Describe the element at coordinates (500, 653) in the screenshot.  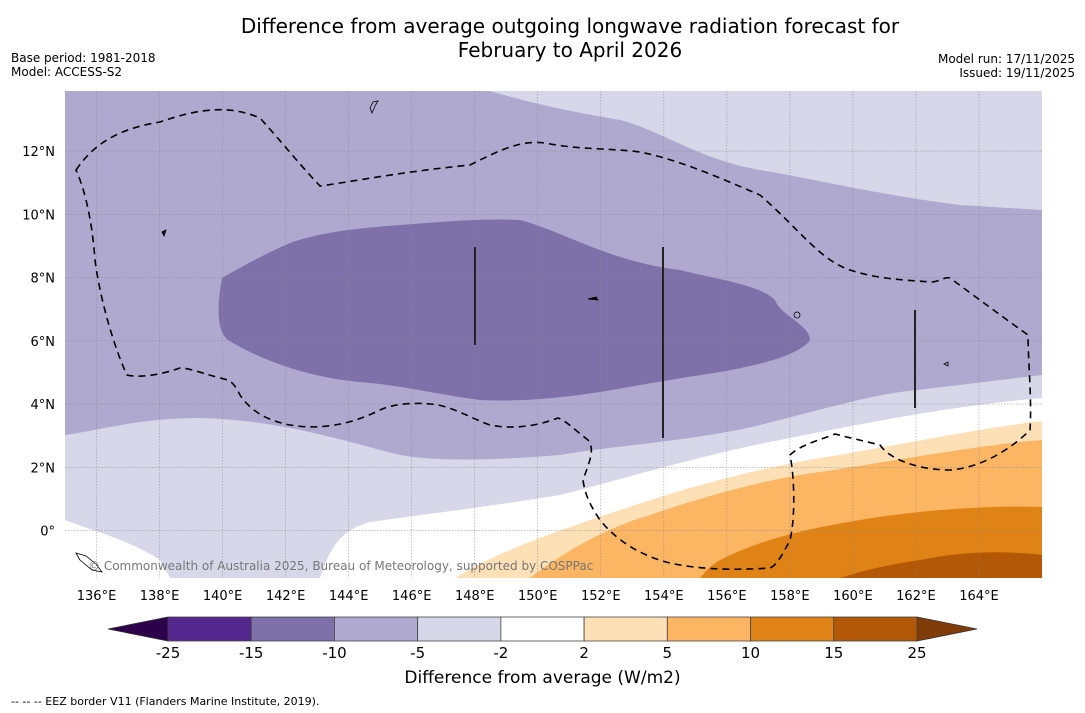
I see `colorbar-tick-label: -2` at that location.